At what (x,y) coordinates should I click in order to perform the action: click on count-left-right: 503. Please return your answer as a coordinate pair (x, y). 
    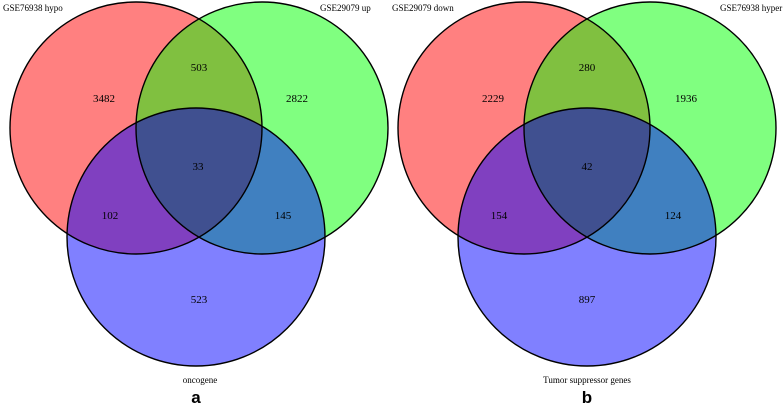
    Looking at the image, I should click on (199, 68).